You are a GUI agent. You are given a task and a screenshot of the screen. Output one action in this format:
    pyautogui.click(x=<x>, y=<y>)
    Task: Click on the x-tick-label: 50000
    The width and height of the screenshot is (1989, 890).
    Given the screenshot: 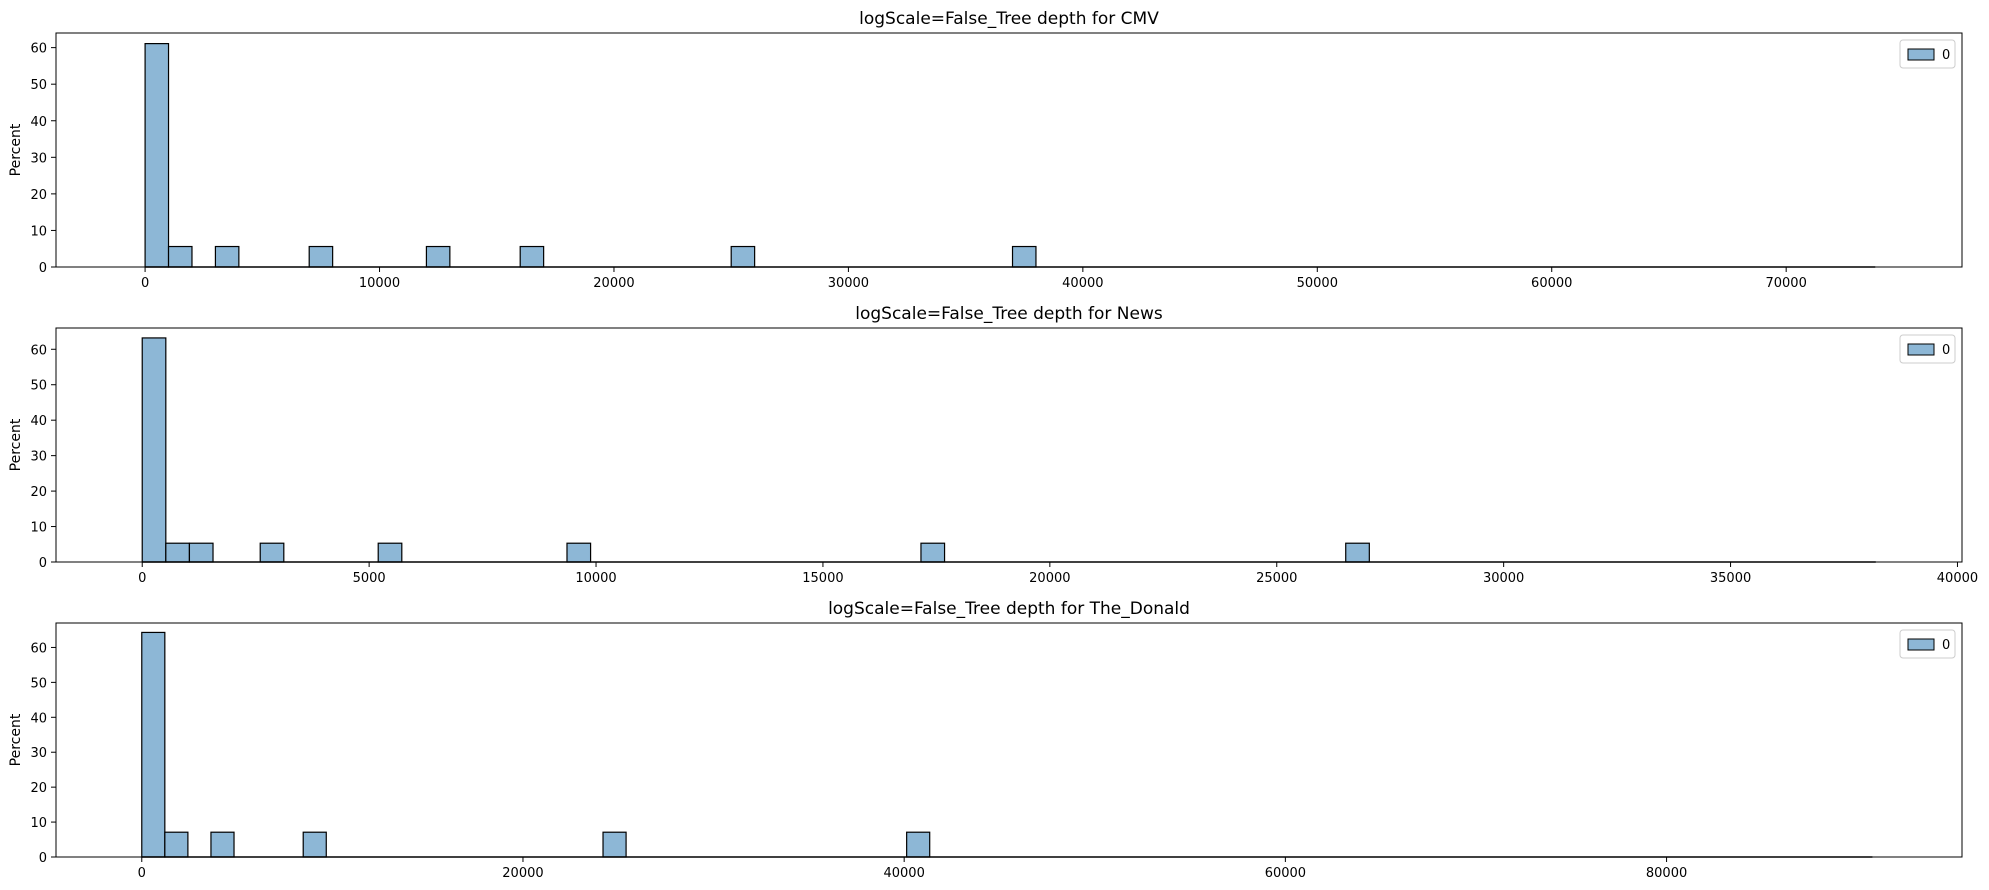 What is the action you would take?
    pyautogui.click(x=1317, y=283)
    